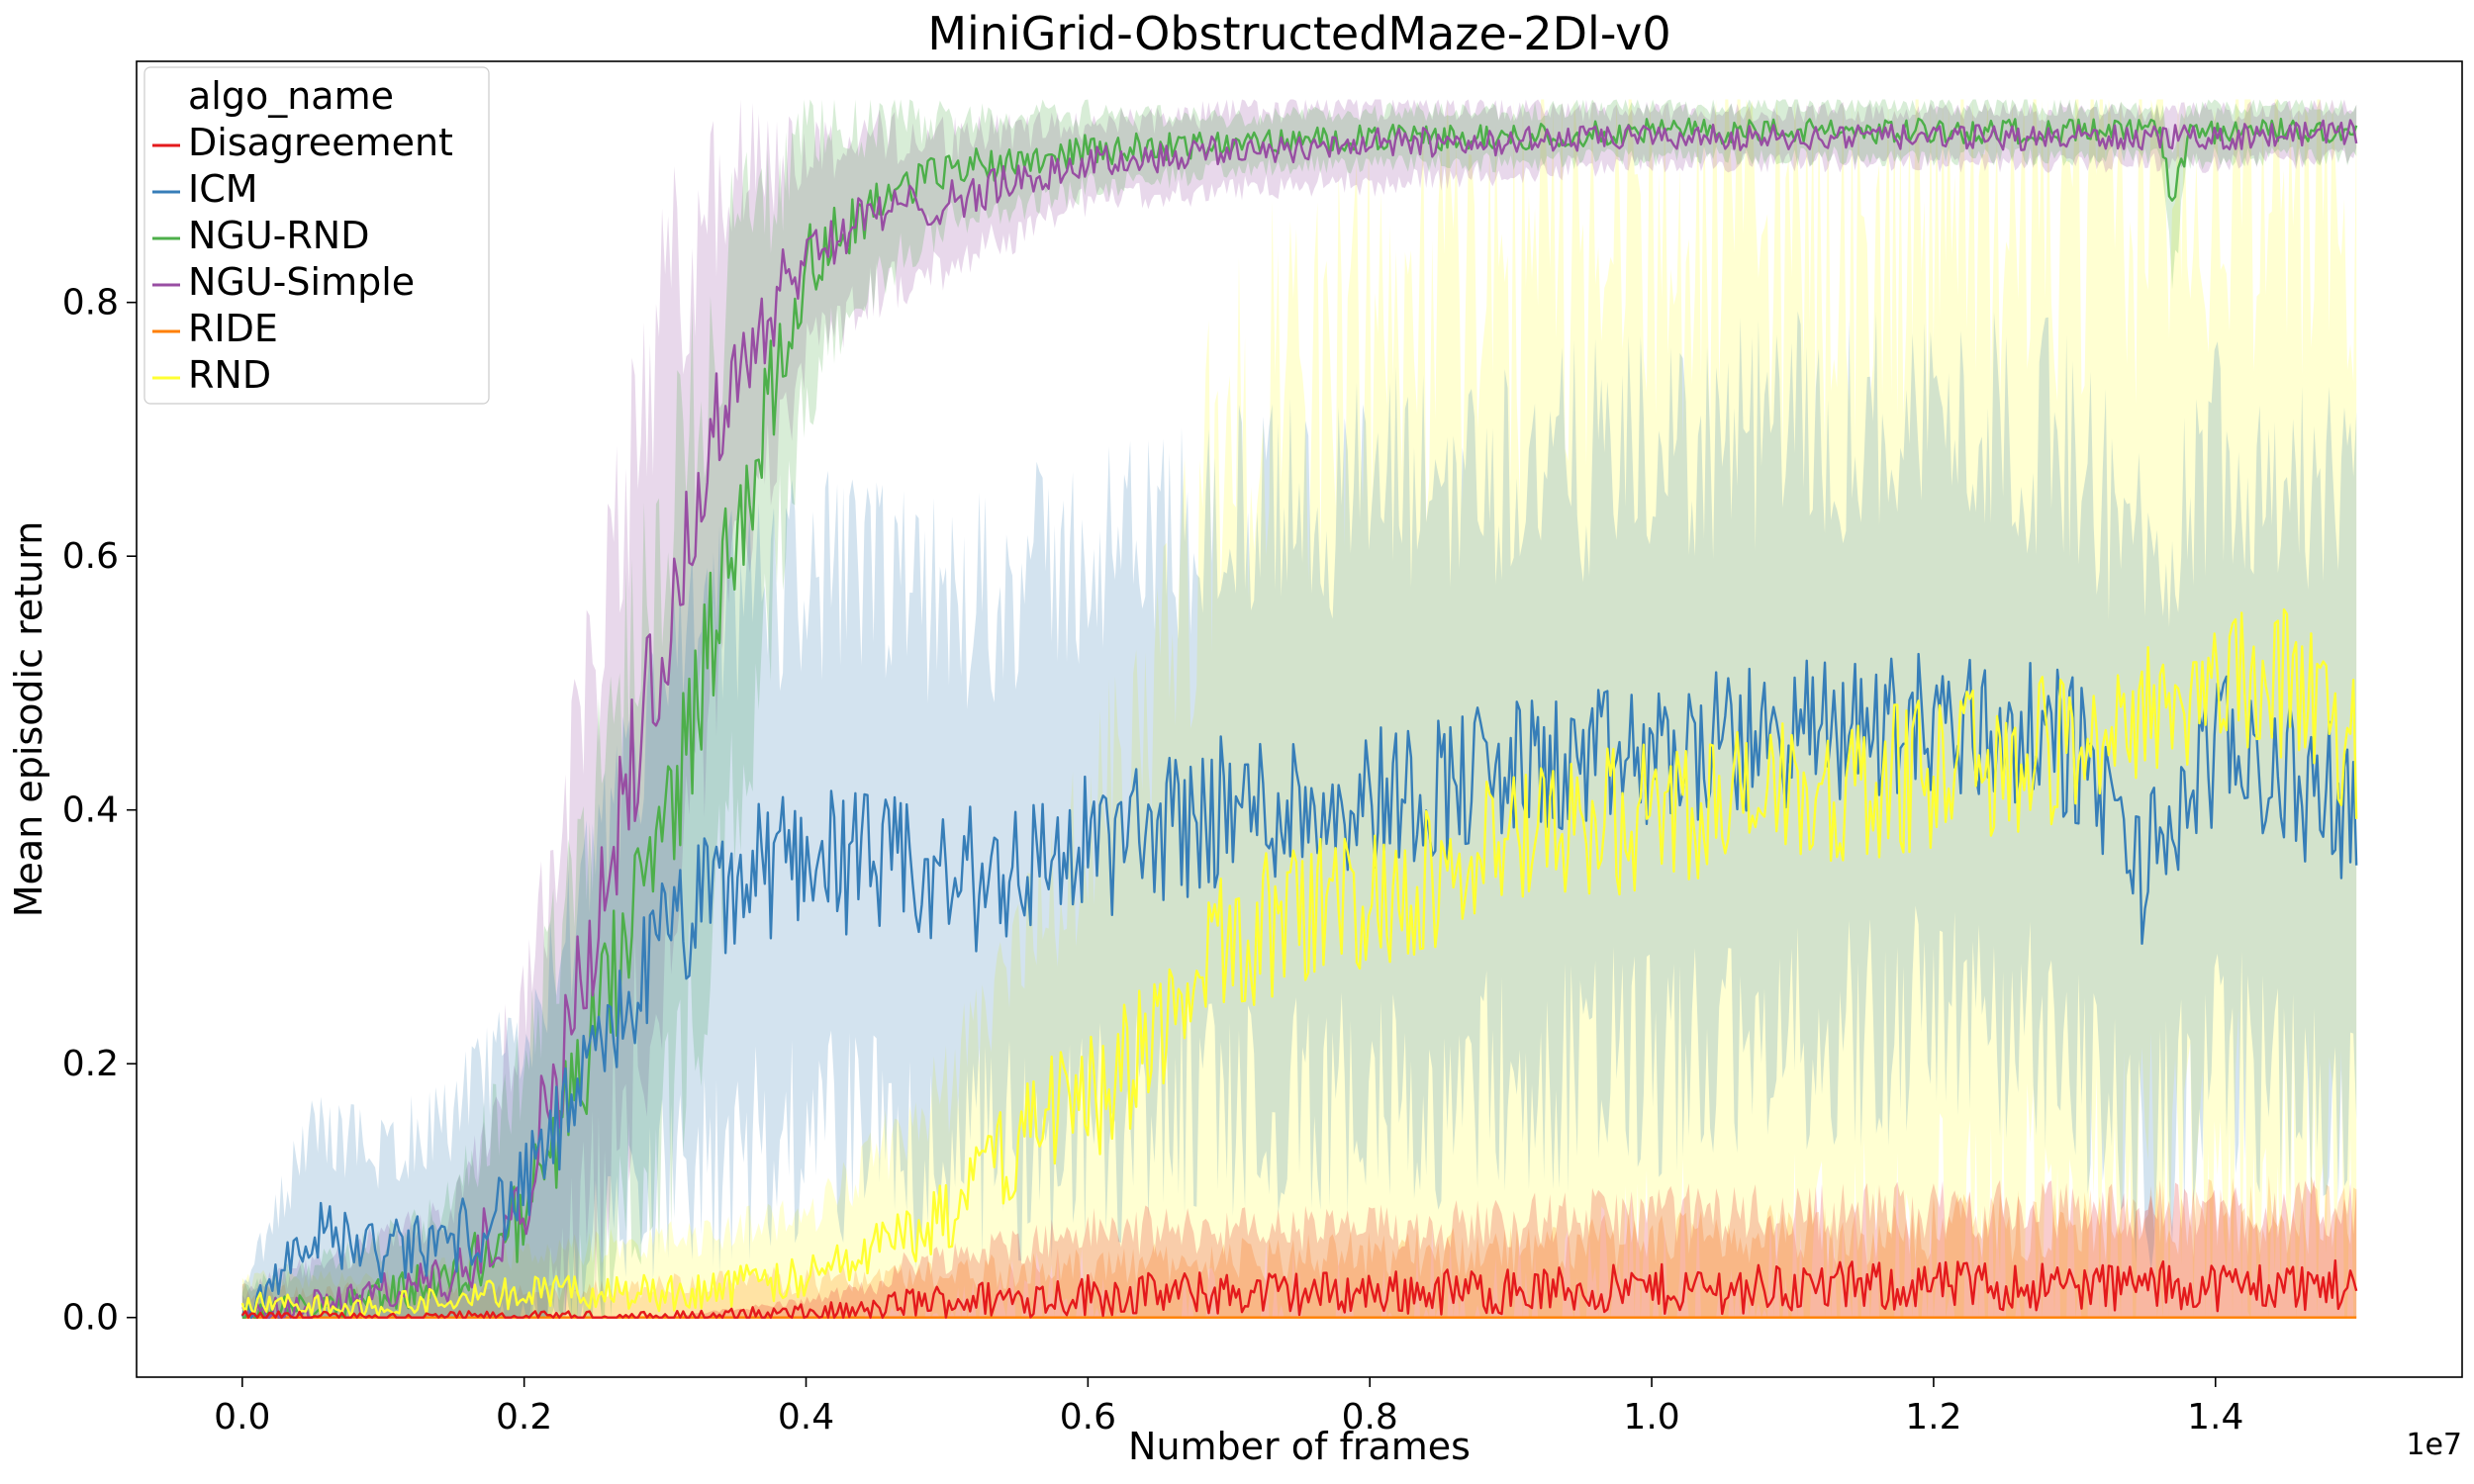 The height and width of the screenshot is (1484, 2474). I want to click on y-axis-ticks: 0.0 0.2 0.4 0.6 0.8, so click(100, 811).